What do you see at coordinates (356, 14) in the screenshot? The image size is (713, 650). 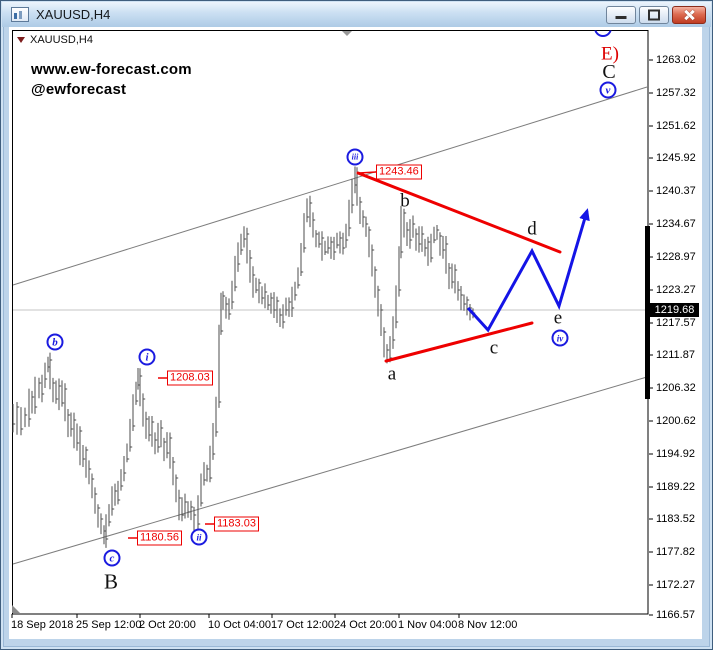 I see `title-bar: XAUUSD,H4` at bounding box center [356, 14].